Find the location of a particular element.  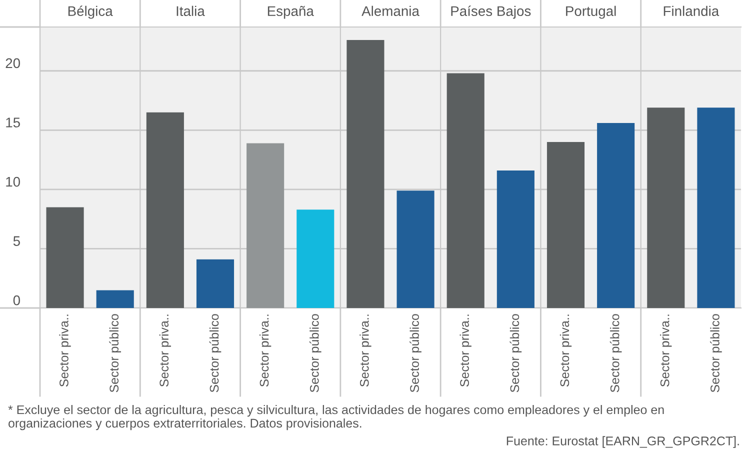

chart-title: Alemania is located at coordinates (391, 11).